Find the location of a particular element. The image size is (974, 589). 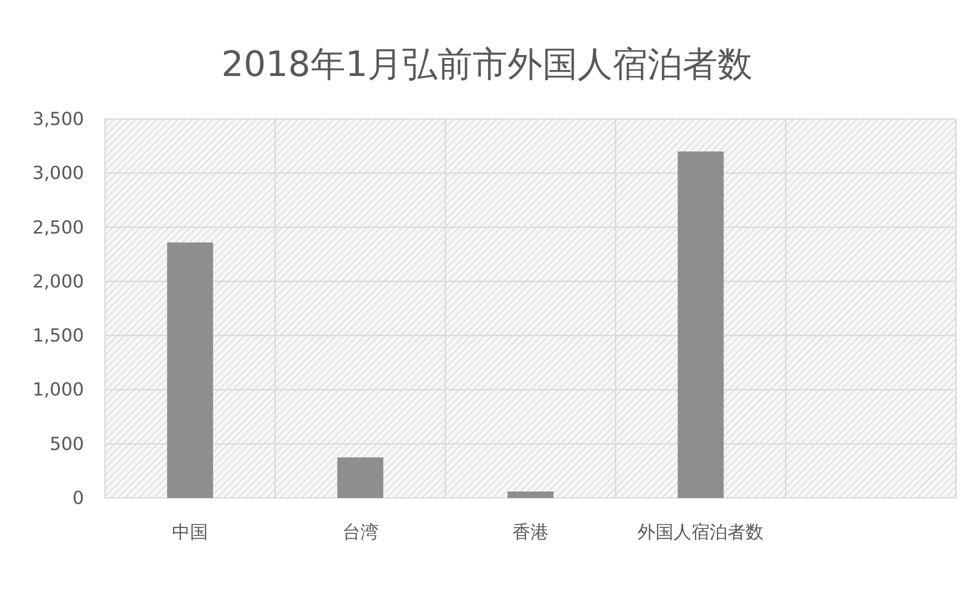

y-tick-label: 0 is located at coordinates (78, 498).